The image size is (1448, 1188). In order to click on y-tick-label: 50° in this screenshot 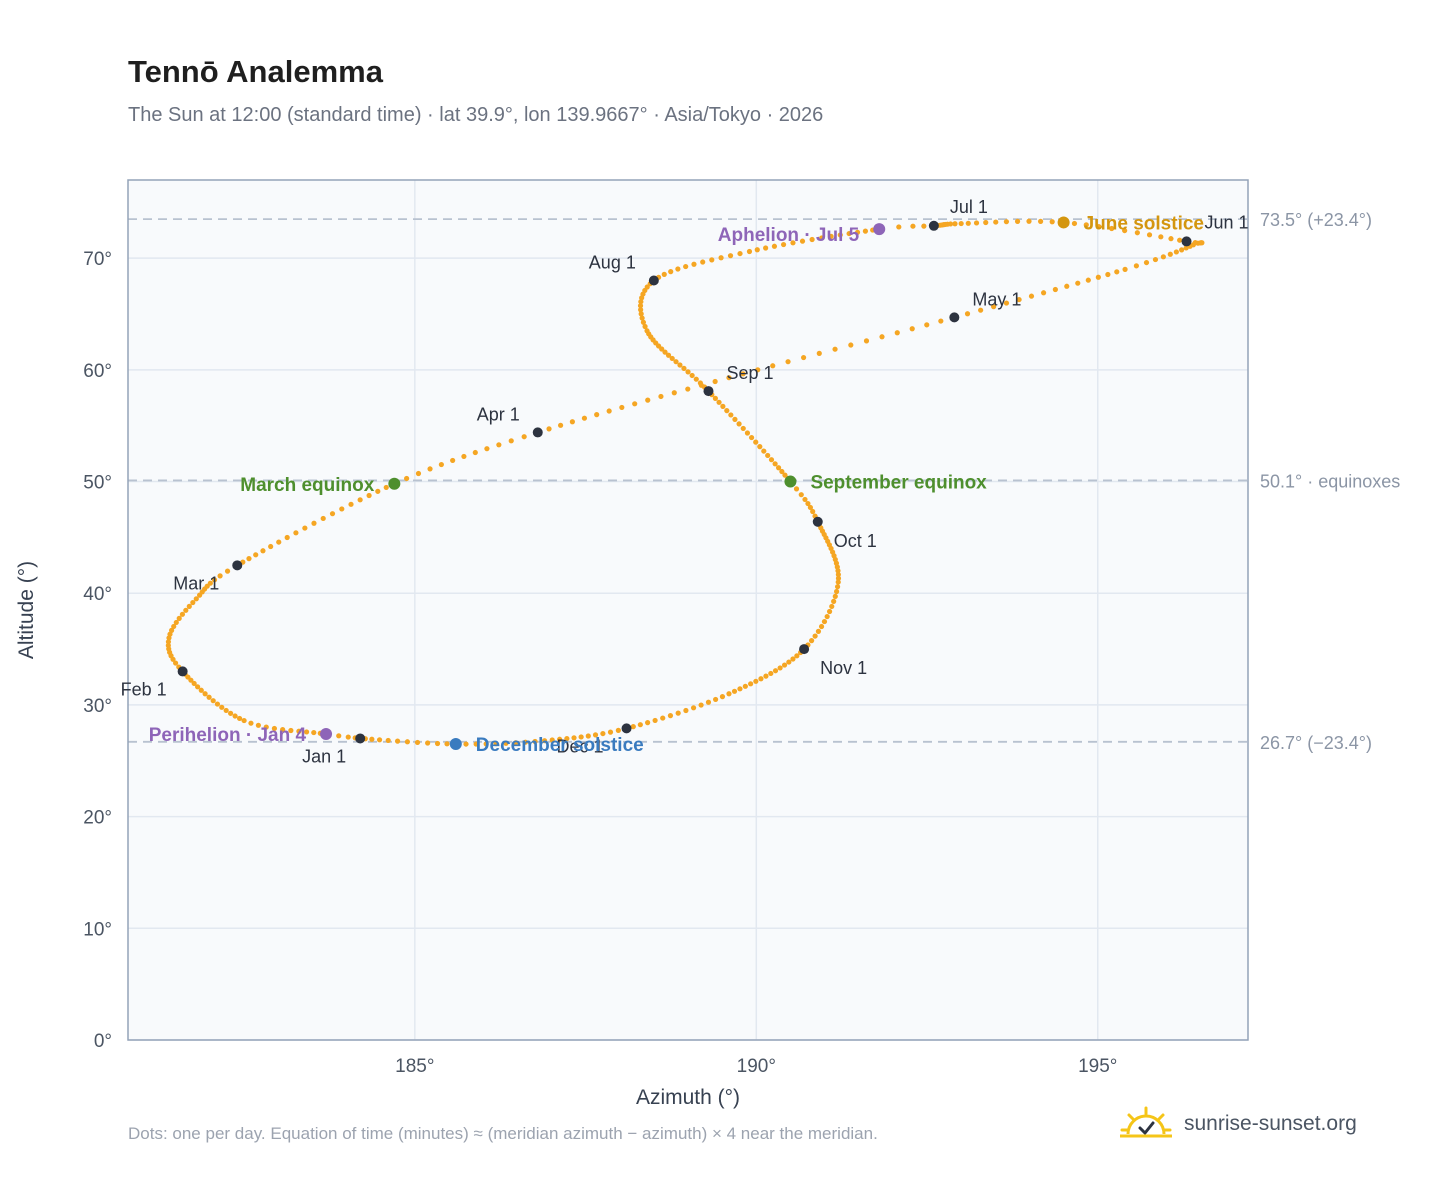, I will do `click(97, 483)`.